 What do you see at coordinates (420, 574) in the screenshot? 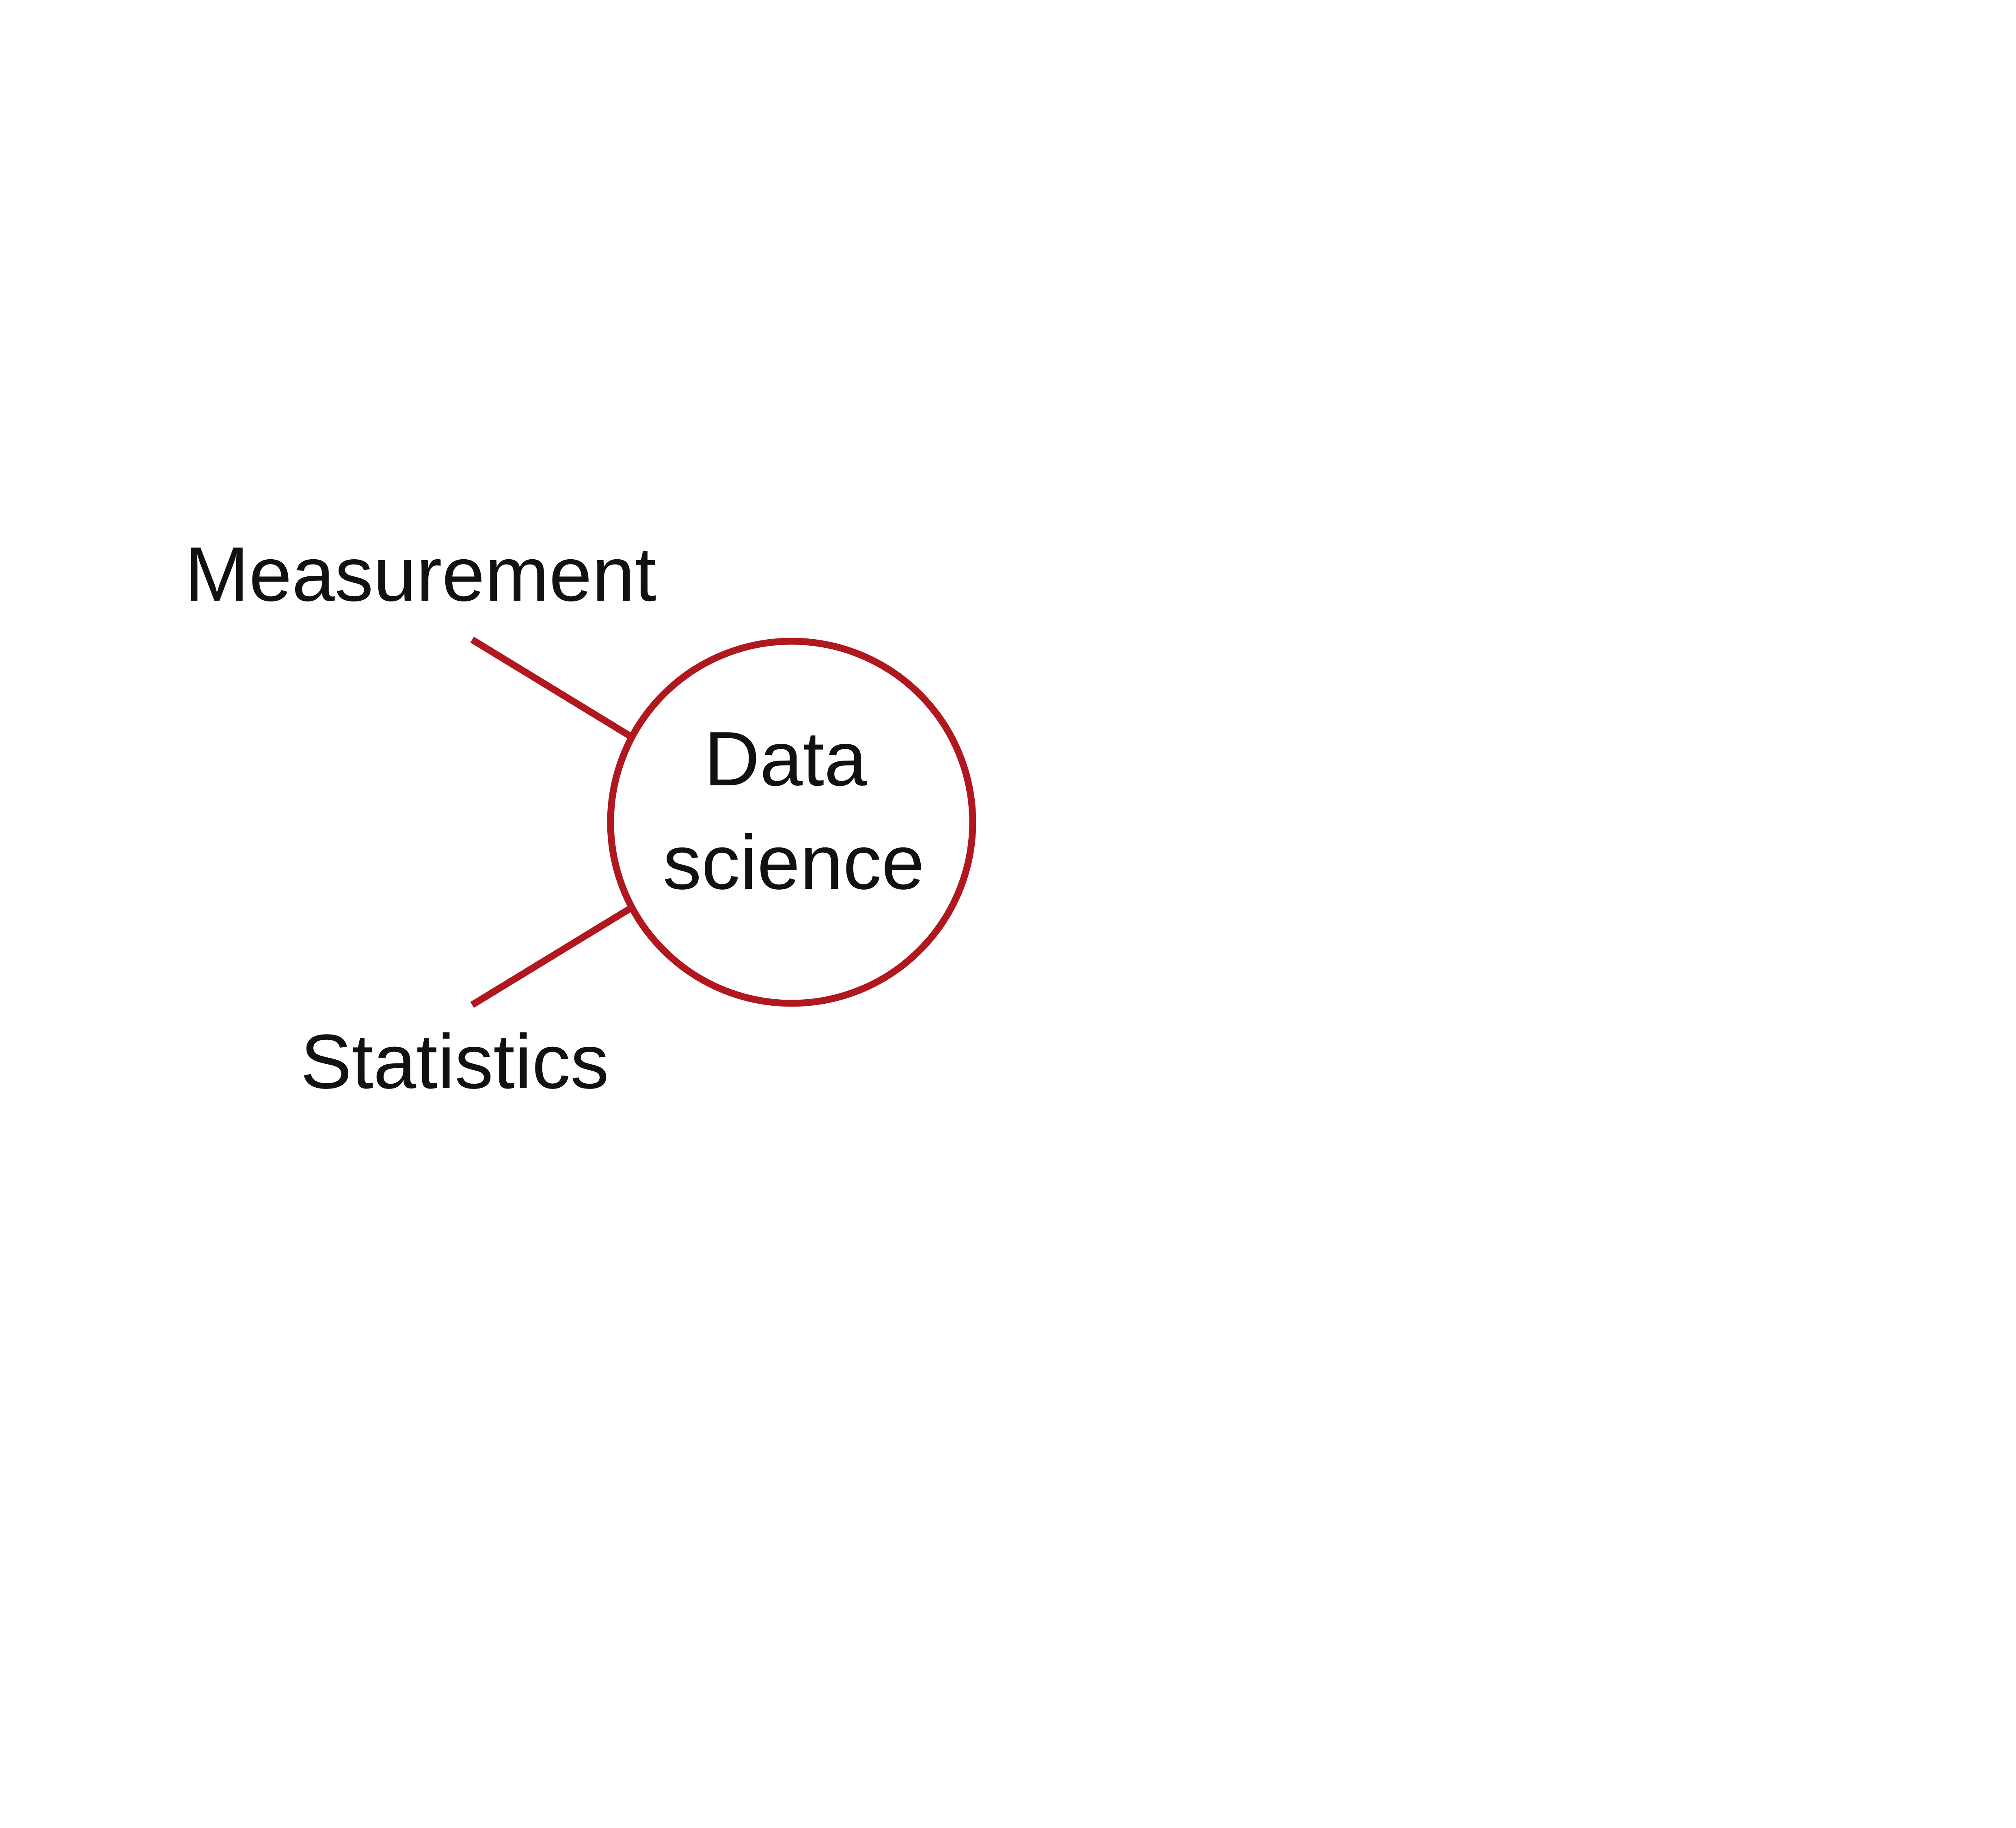
I see `node-label-measurement: Measurement` at bounding box center [420, 574].